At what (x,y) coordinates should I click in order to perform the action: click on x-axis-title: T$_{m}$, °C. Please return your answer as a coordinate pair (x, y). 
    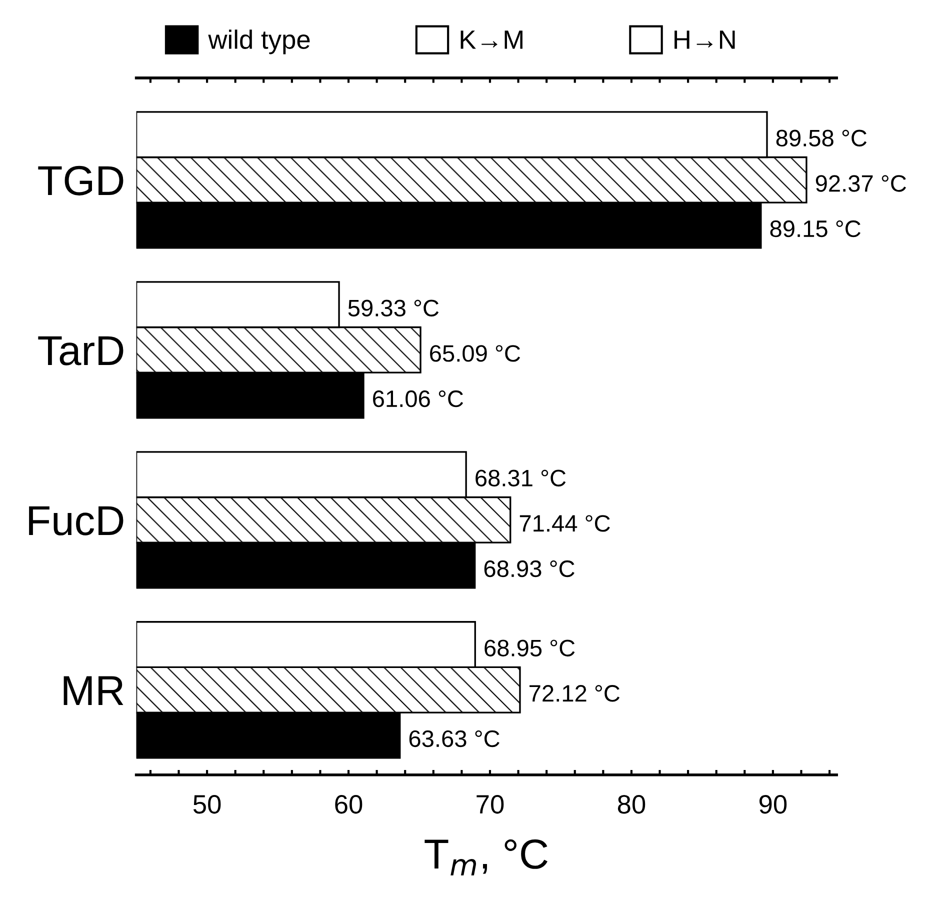
    Looking at the image, I should click on (486, 857).